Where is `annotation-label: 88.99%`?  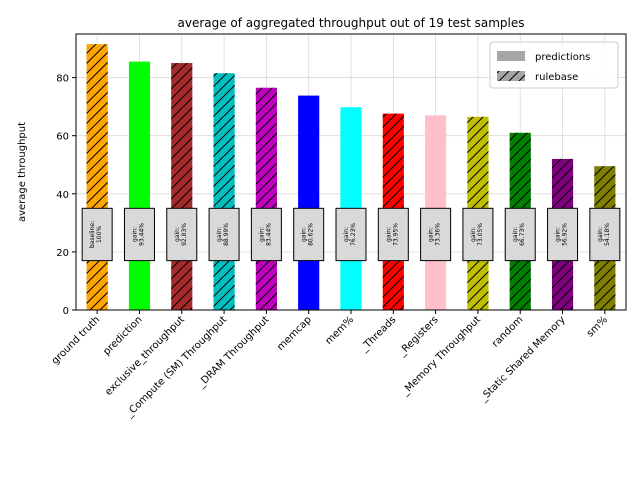 annotation-label: 88.99% is located at coordinates (226, 234).